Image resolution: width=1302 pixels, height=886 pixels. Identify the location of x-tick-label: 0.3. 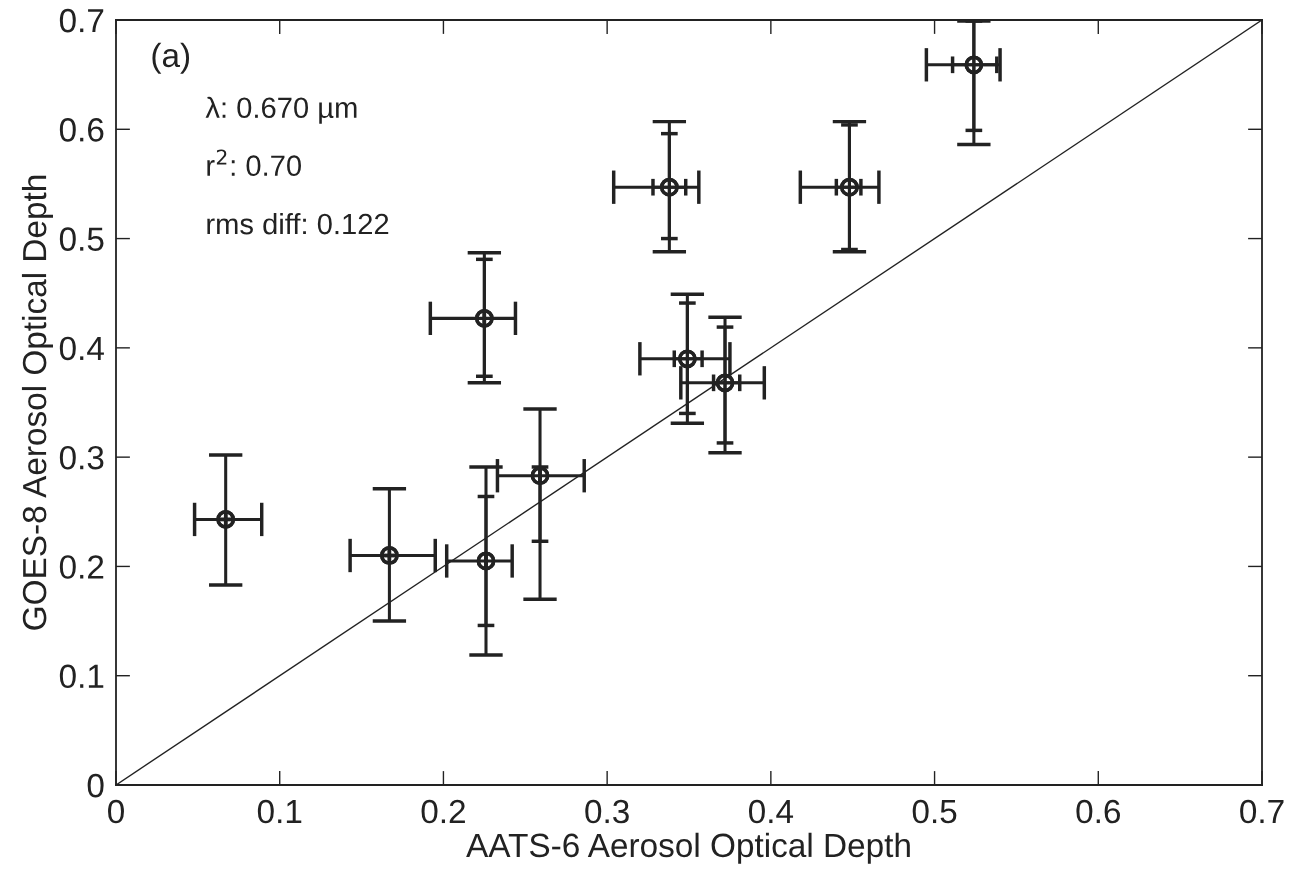
(607, 811).